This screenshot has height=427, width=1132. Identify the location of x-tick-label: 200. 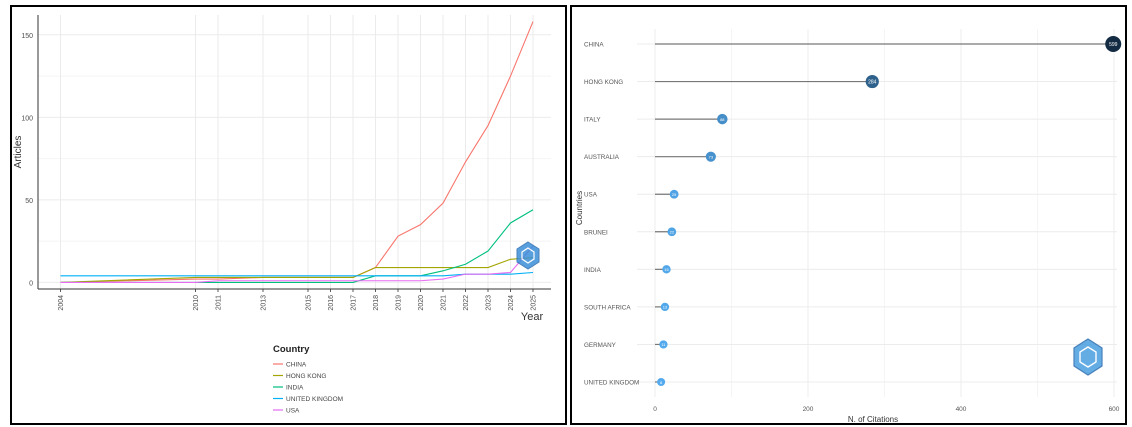
(808, 409).